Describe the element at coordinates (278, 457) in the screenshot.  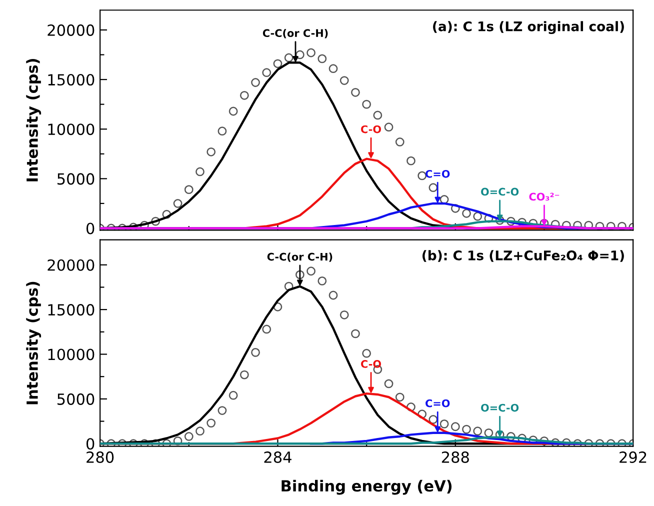
I see `x-tick-label: 284` at that location.